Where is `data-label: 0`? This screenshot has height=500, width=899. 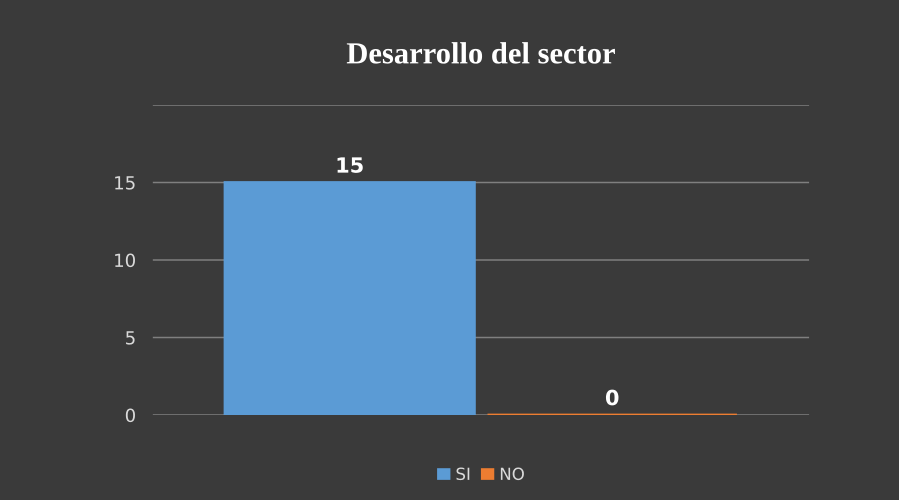 data-label: 0 is located at coordinates (612, 398).